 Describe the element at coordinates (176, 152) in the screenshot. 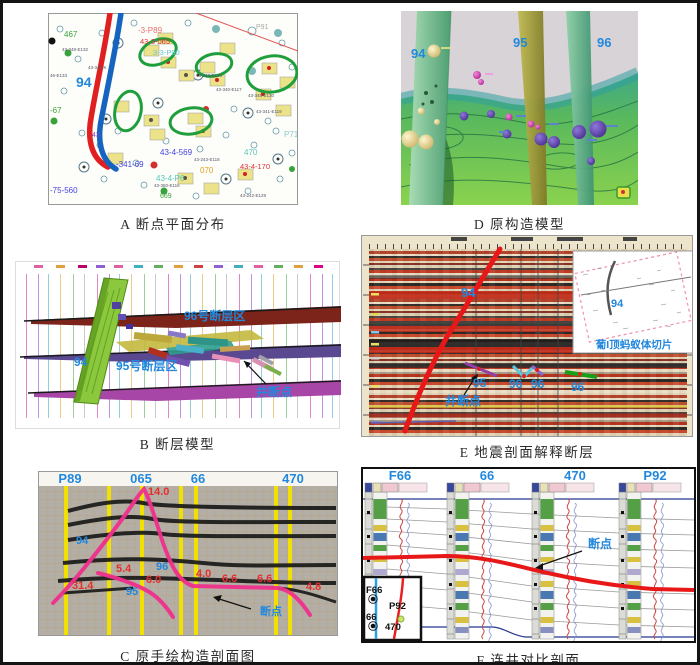

I see `map-label: 43-4-569` at that location.